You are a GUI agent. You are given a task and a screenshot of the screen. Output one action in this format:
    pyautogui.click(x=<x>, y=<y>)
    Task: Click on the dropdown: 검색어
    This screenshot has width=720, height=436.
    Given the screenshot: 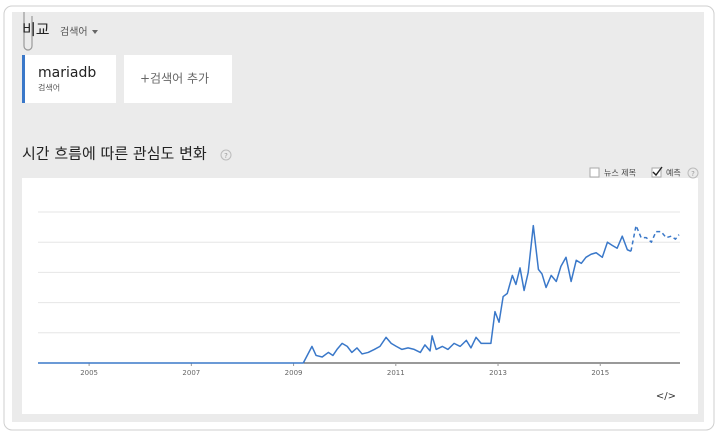 What is the action you would take?
    pyautogui.click(x=74, y=32)
    